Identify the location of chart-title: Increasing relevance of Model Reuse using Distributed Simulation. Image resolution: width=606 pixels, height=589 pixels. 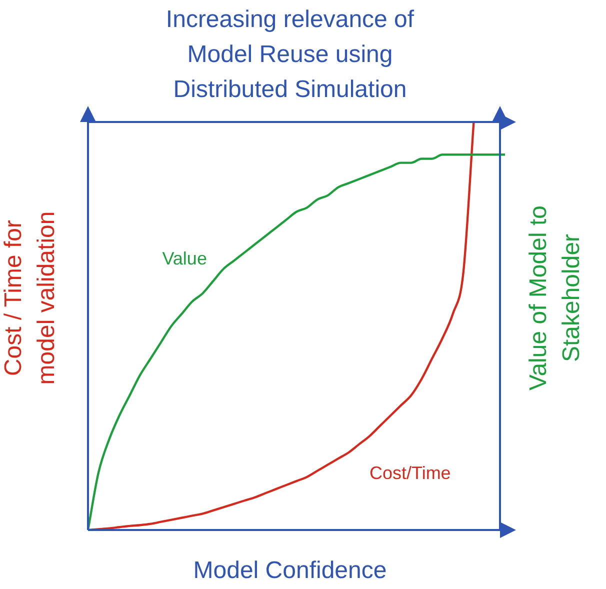
(290, 55).